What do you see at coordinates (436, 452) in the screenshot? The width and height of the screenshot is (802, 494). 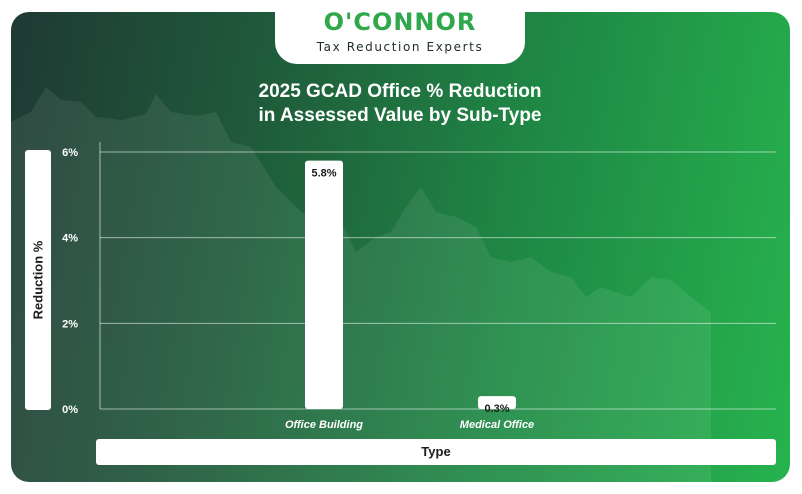 I see `x-axis-label: Type` at bounding box center [436, 452].